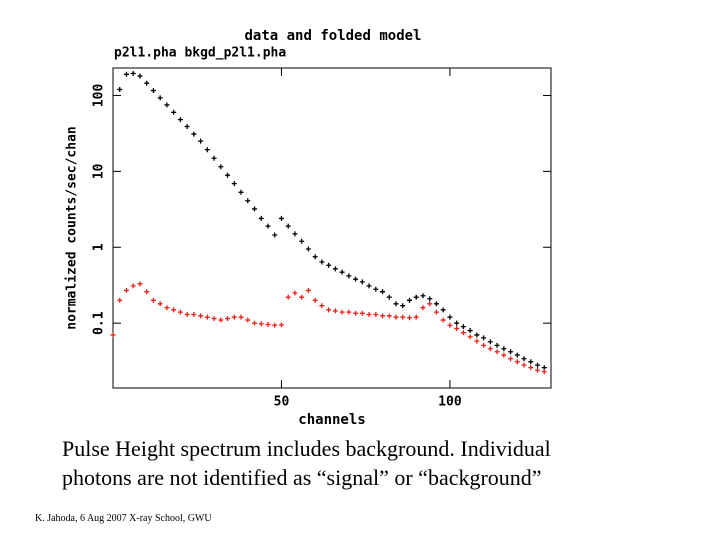 The width and height of the screenshot is (720, 540). I want to click on y-tick-label: 100, so click(99, 96).